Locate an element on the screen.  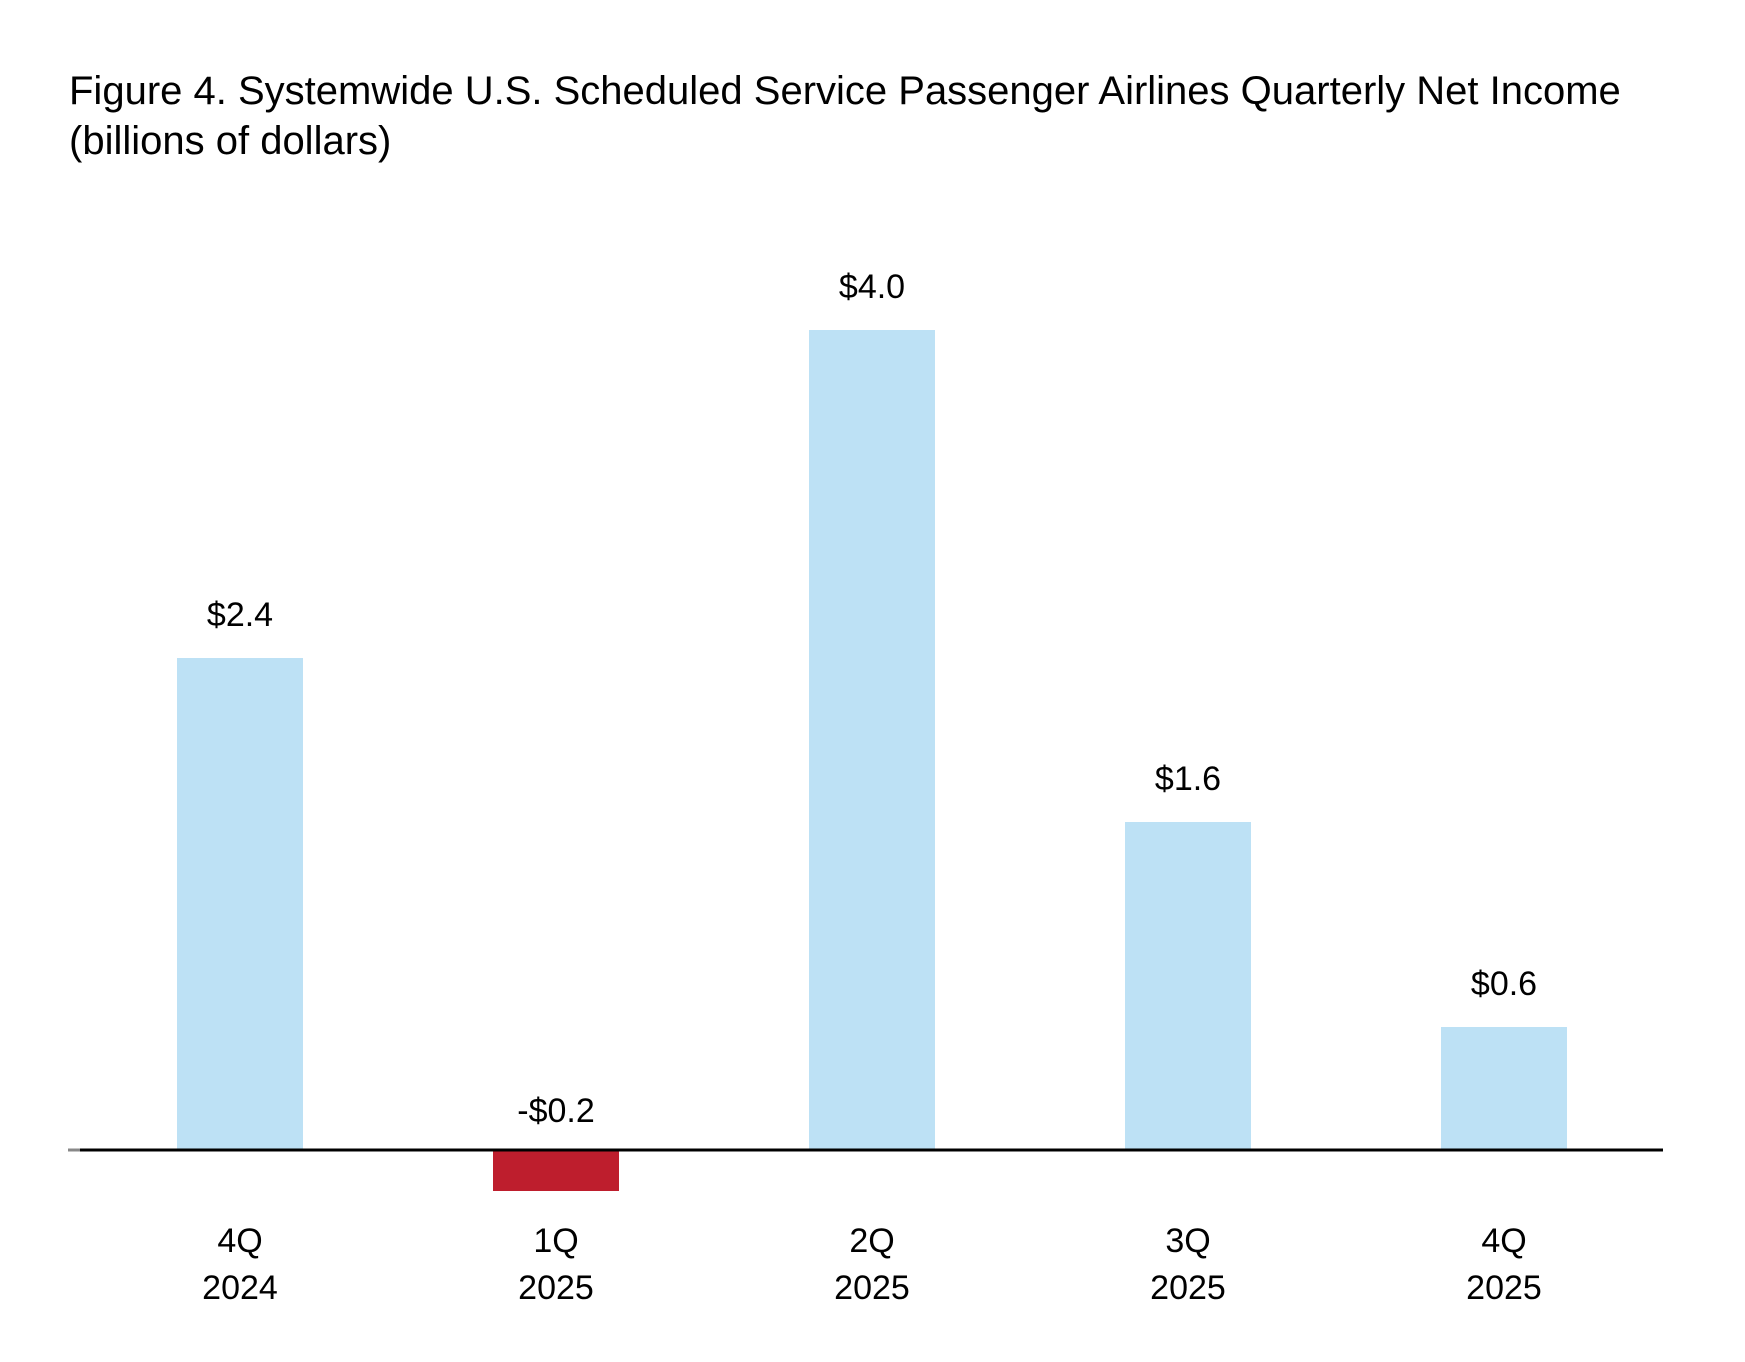
x-tick-label-1-0: 1Q is located at coordinates (555, 1241).